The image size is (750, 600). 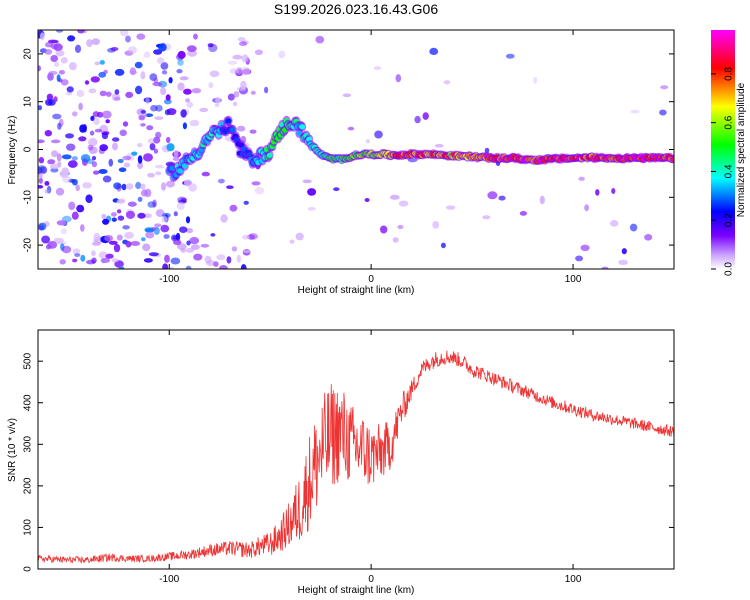 What do you see at coordinates (573, 279) in the screenshot?
I see `x-tick-label: 100` at bounding box center [573, 279].